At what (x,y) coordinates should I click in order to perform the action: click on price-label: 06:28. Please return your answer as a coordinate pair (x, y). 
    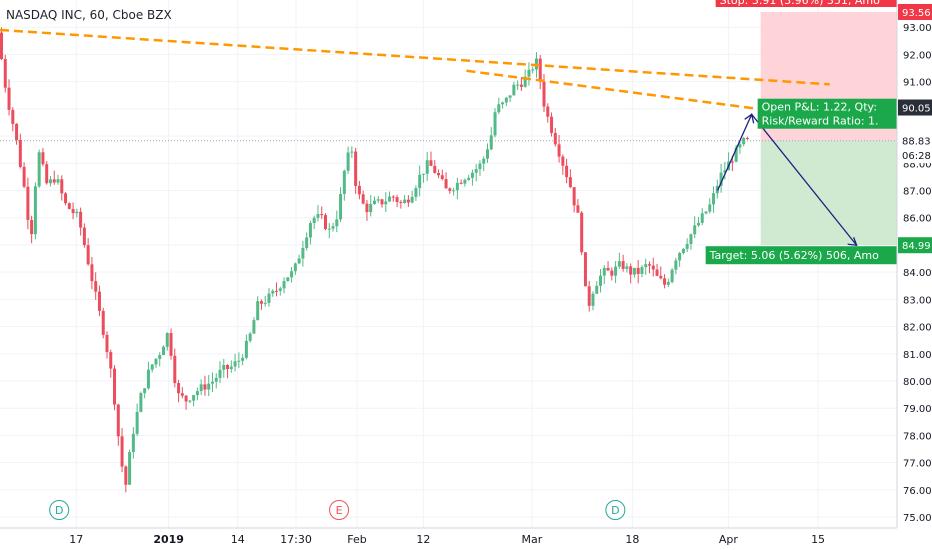
    Looking at the image, I should click on (916, 156).